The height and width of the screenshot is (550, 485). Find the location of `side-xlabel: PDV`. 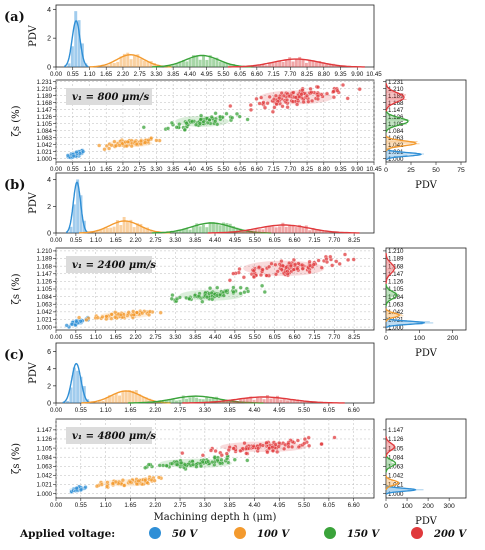

side-xlabel: PDV is located at coordinates (426, 353).